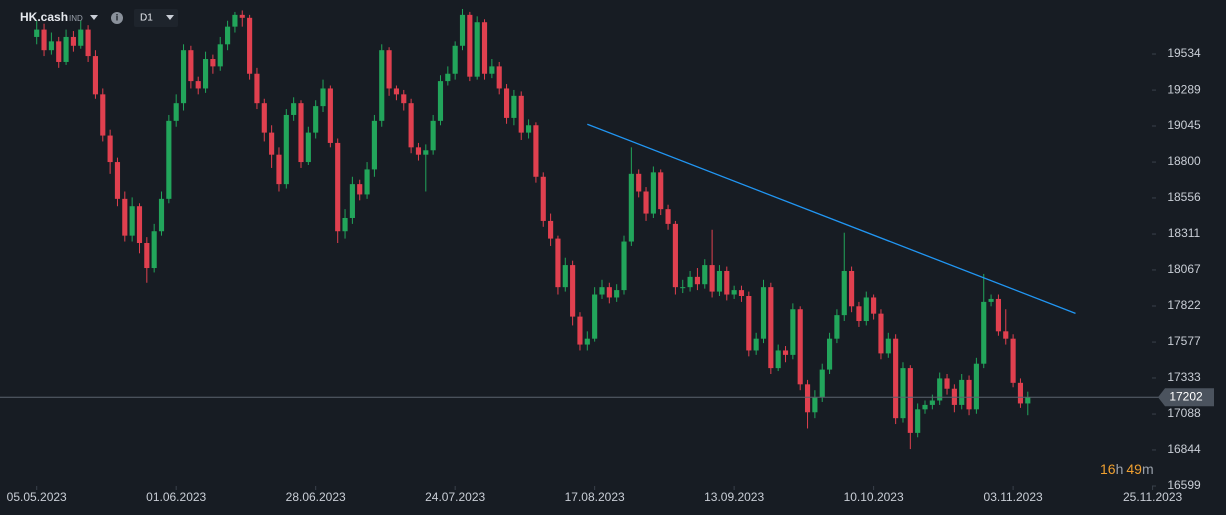 The width and height of the screenshot is (1226, 515). Describe the element at coordinates (1184, 233) in the screenshot. I see `y-tick-label: 18311` at that location.